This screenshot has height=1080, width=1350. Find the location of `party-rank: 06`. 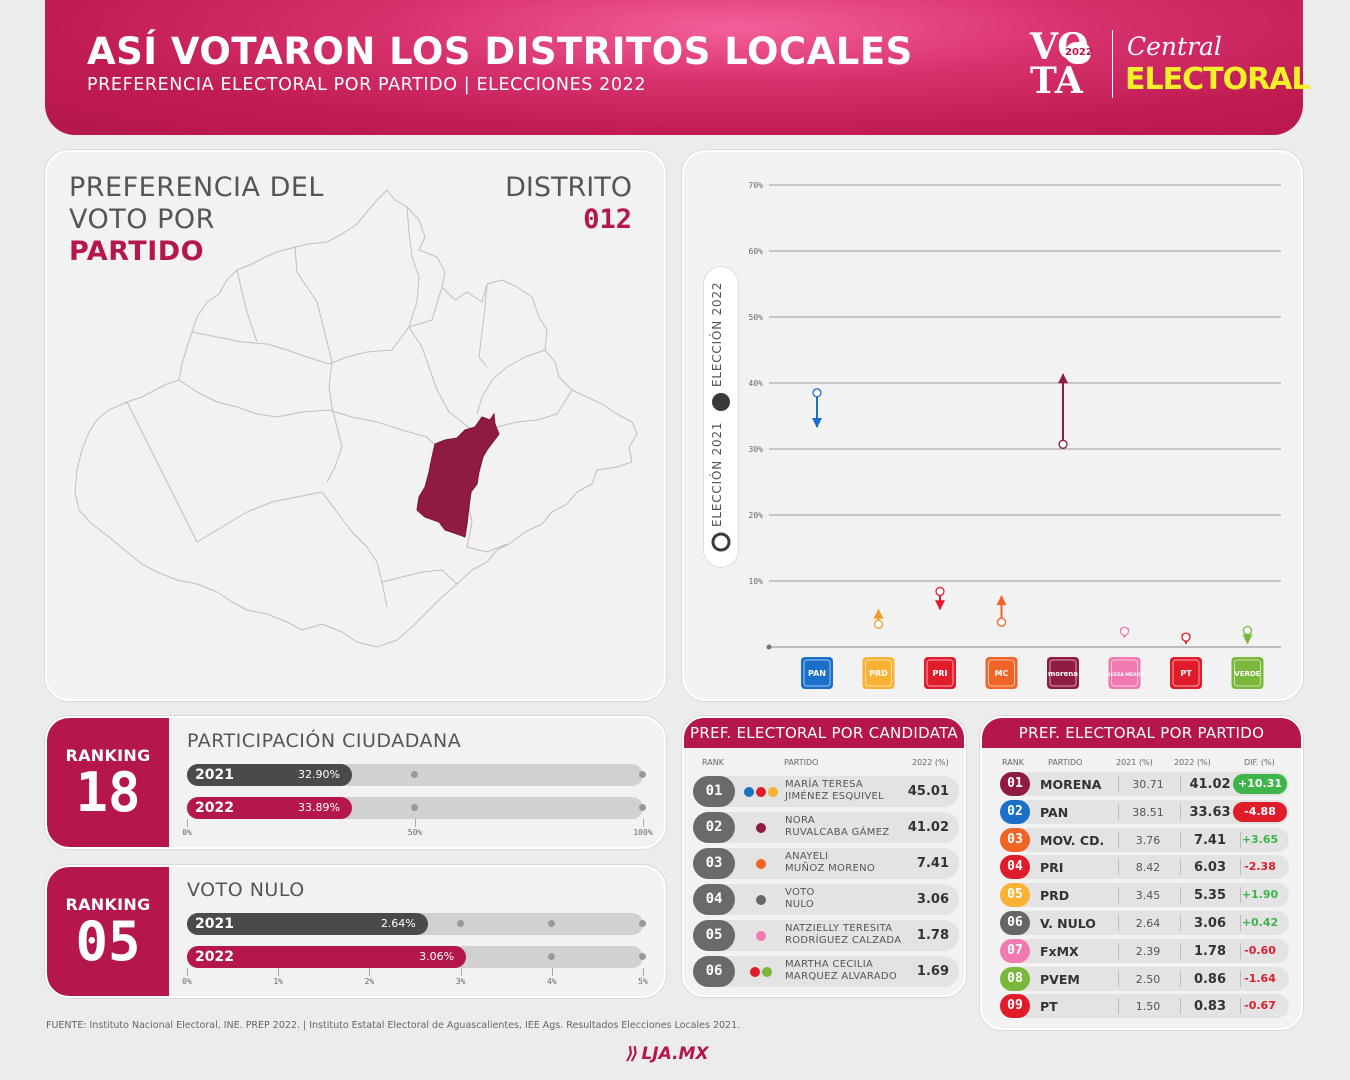

party-rank: 06 is located at coordinates (1015, 923).